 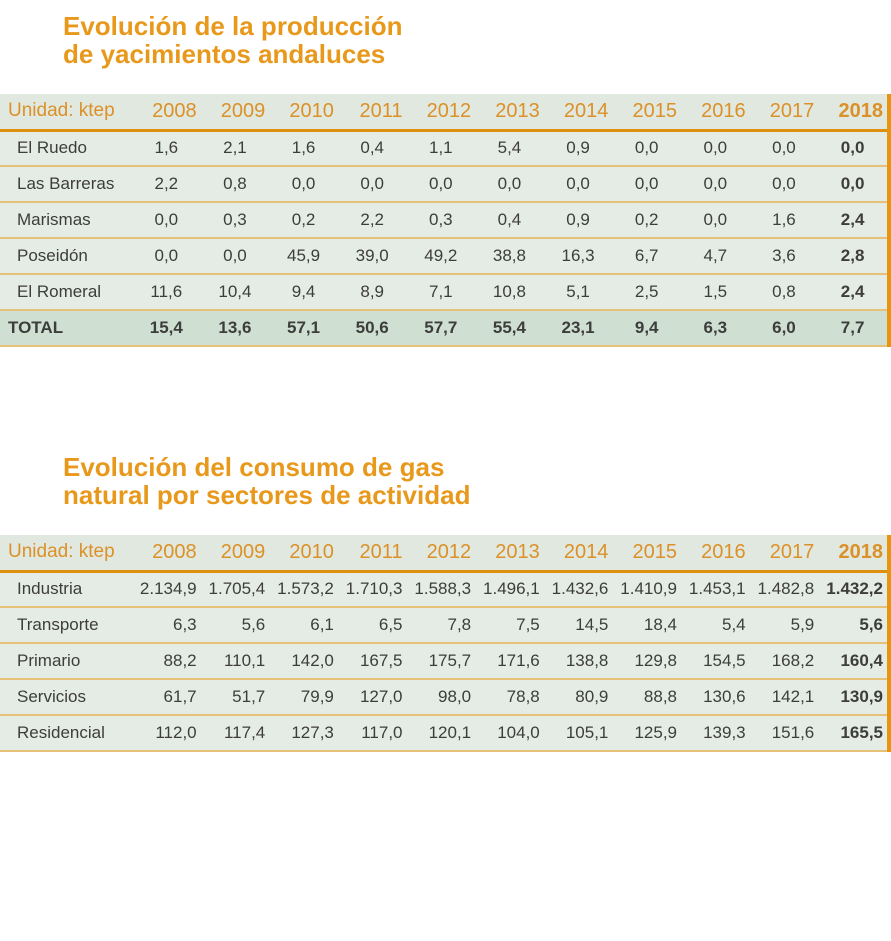 What do you see at coordinates (235, 328) in the screenshot?
I see `value-cell: 13,6` at bounding box center [235, 328].